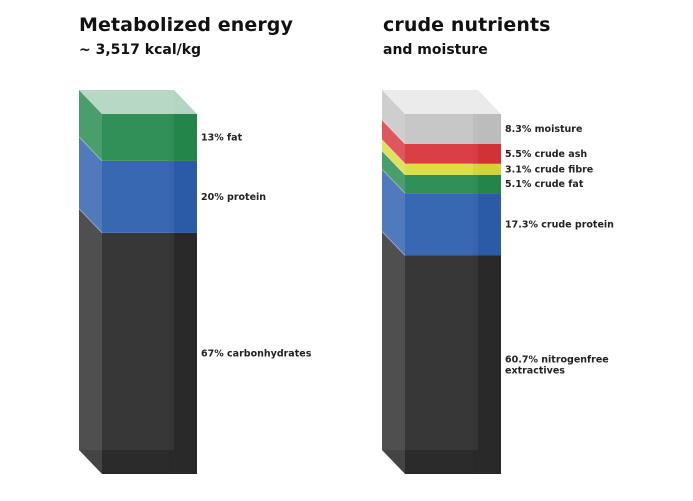 Image resolution: width=693 pixels, height=501 pixels. What do you see at coordinates (441, 102) in the screenshot?
I see `chart2-top-face` at bounding box center [441, 102].